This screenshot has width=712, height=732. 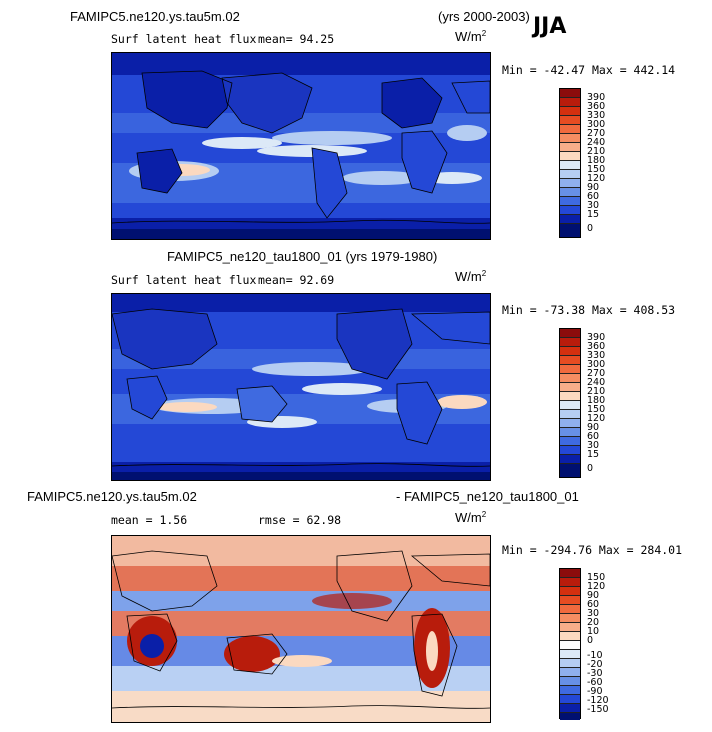 What do you see at coordinates (596, 97) in the screenshot?
I see `panel1-cbar-label: 390` at bounding box center [596, 97].